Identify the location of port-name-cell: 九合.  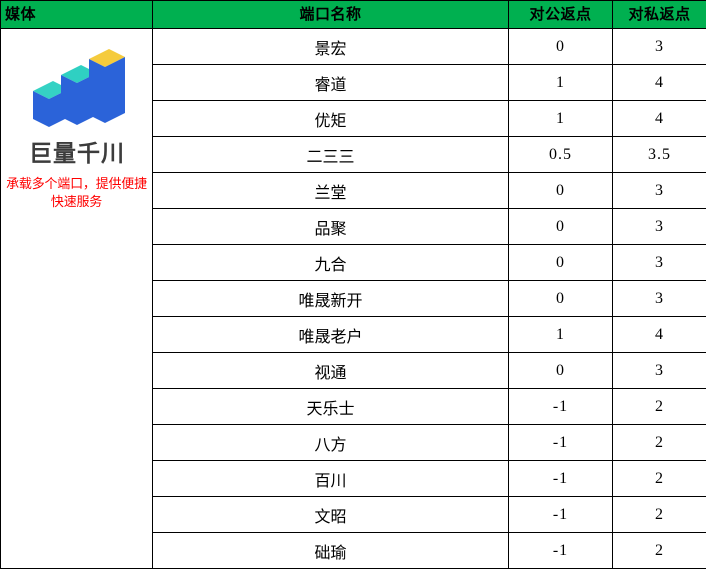
(331, 263).